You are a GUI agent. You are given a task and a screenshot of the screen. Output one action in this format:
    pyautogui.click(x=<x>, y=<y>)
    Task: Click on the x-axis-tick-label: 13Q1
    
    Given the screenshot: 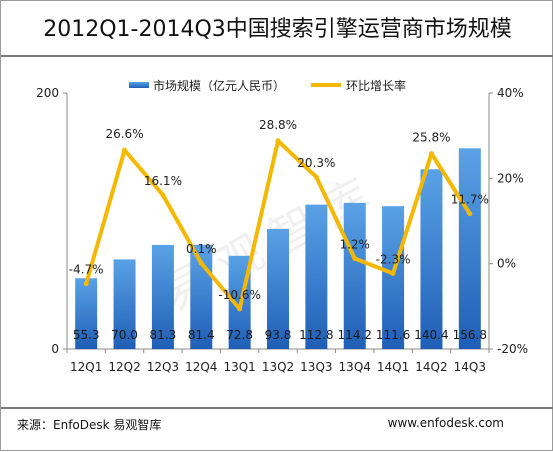 What is the action you would take?
    pyautogui.click(x=239, y=367)
    